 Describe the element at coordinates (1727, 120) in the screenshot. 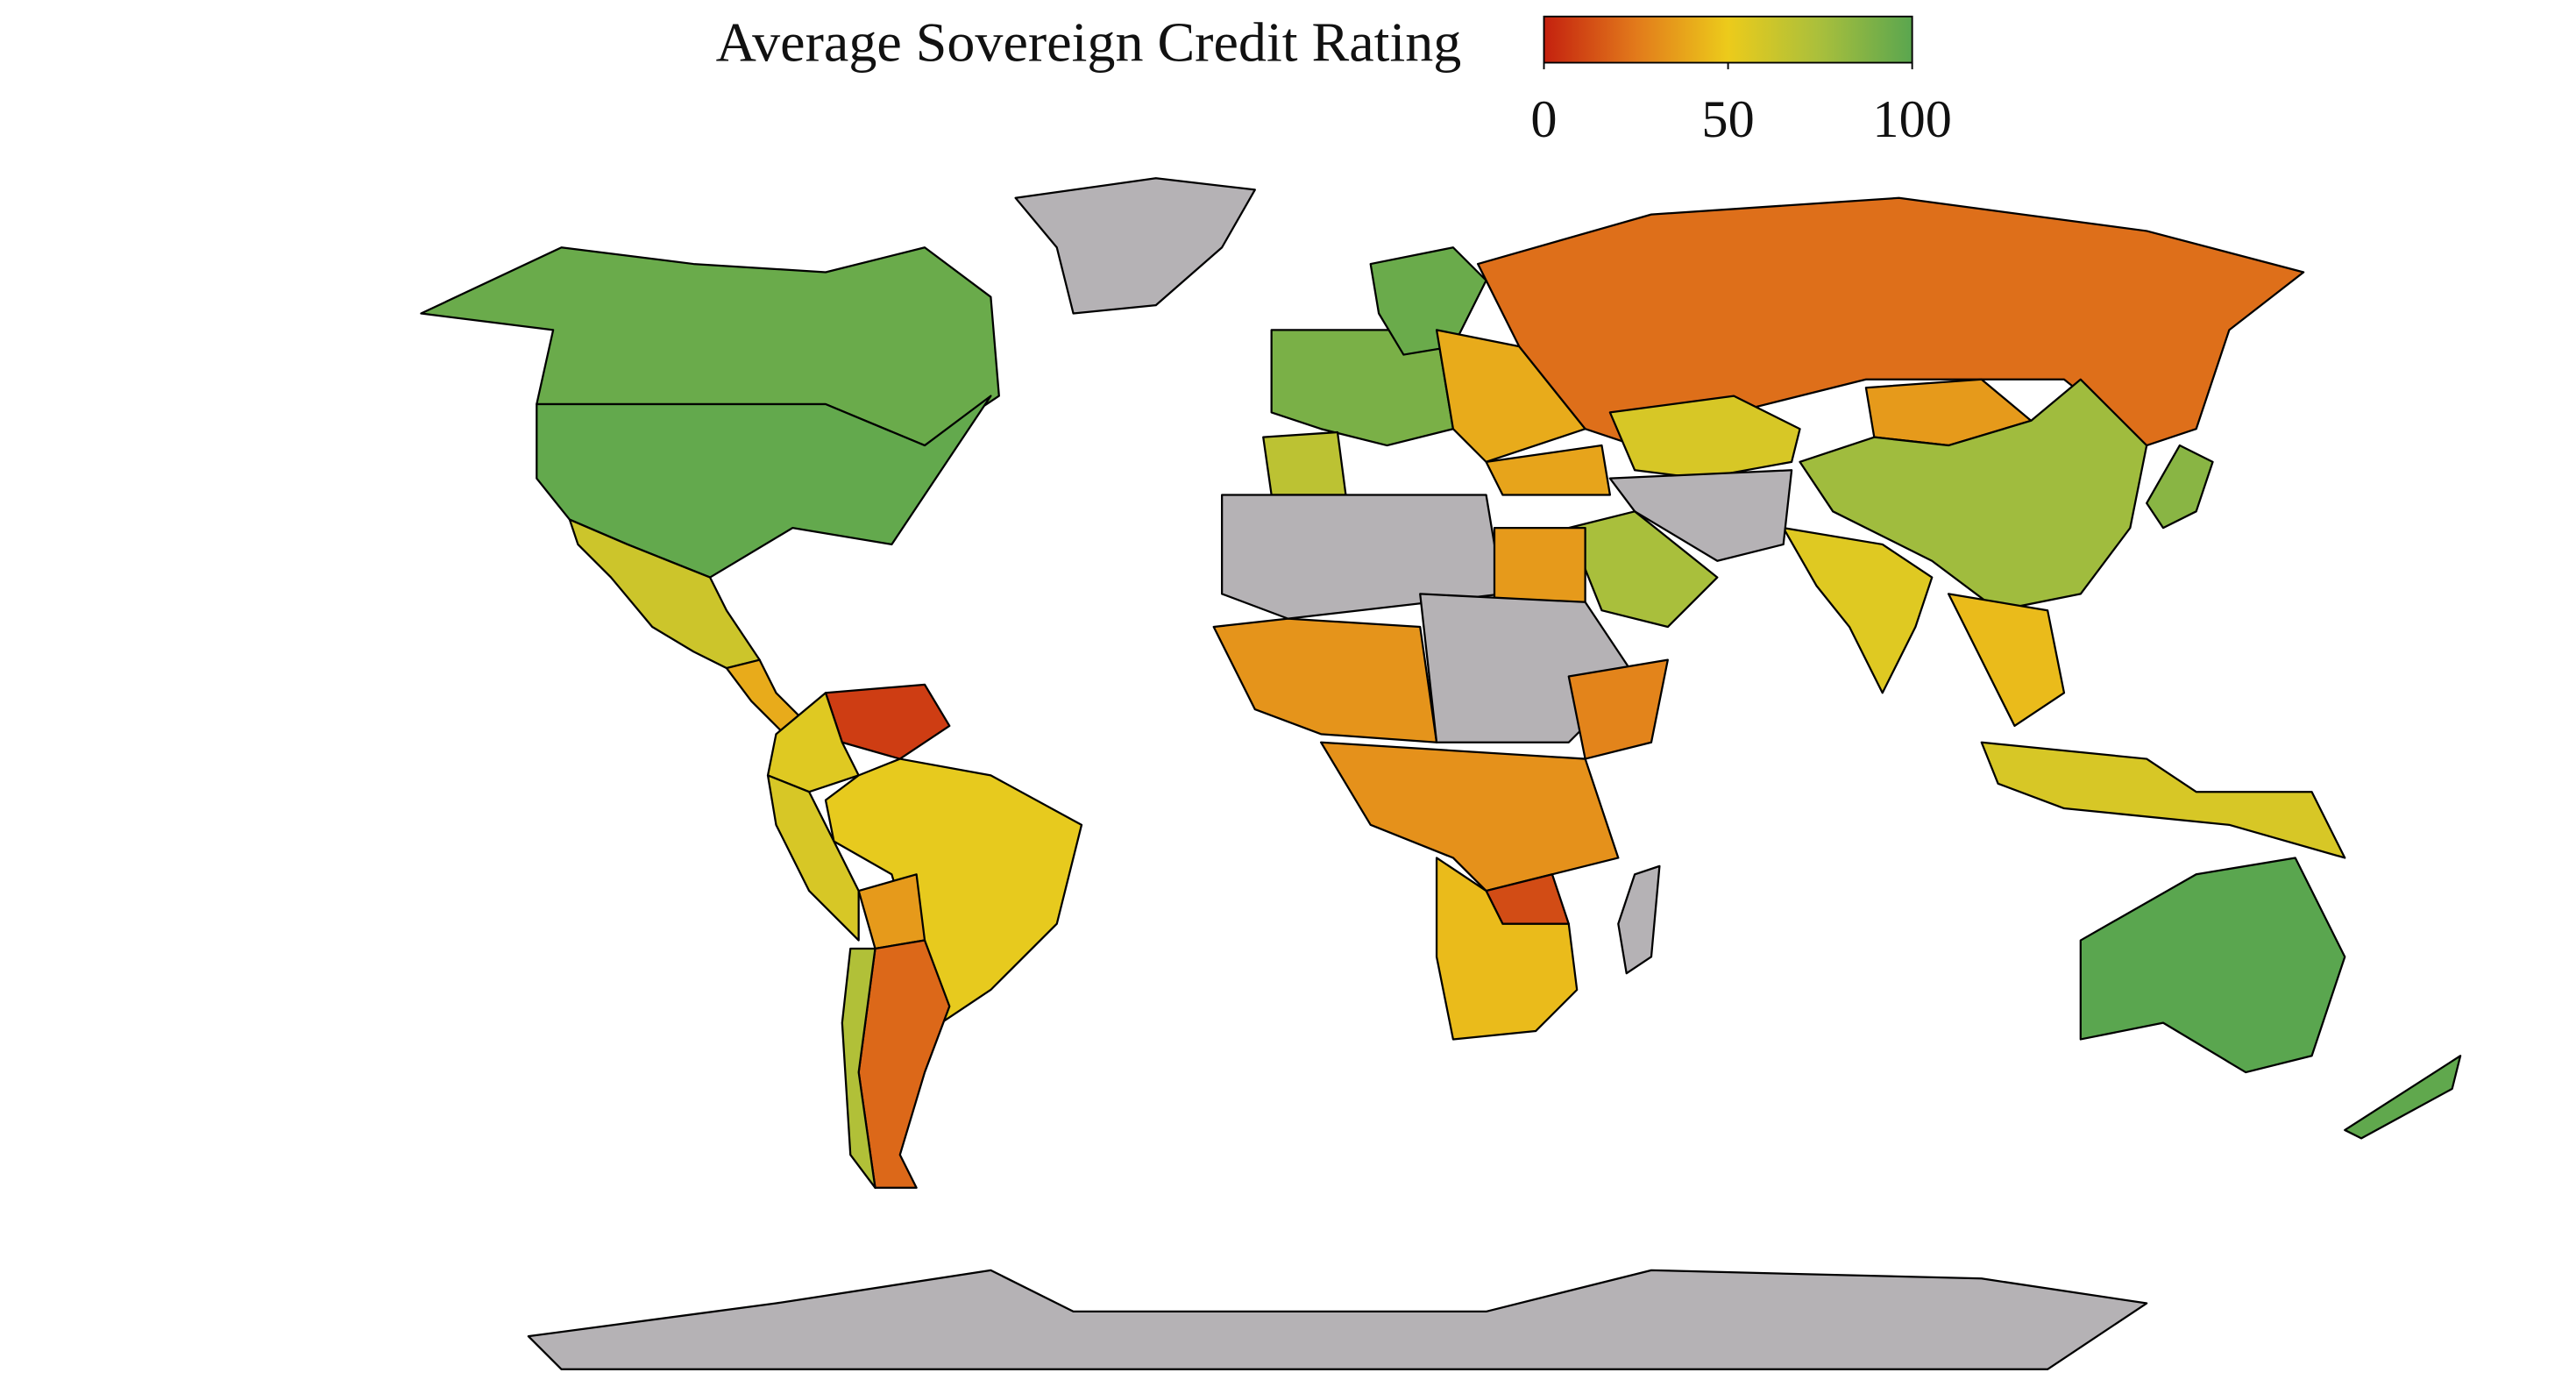

I see `colorbar-tick-label: 50` at that location.